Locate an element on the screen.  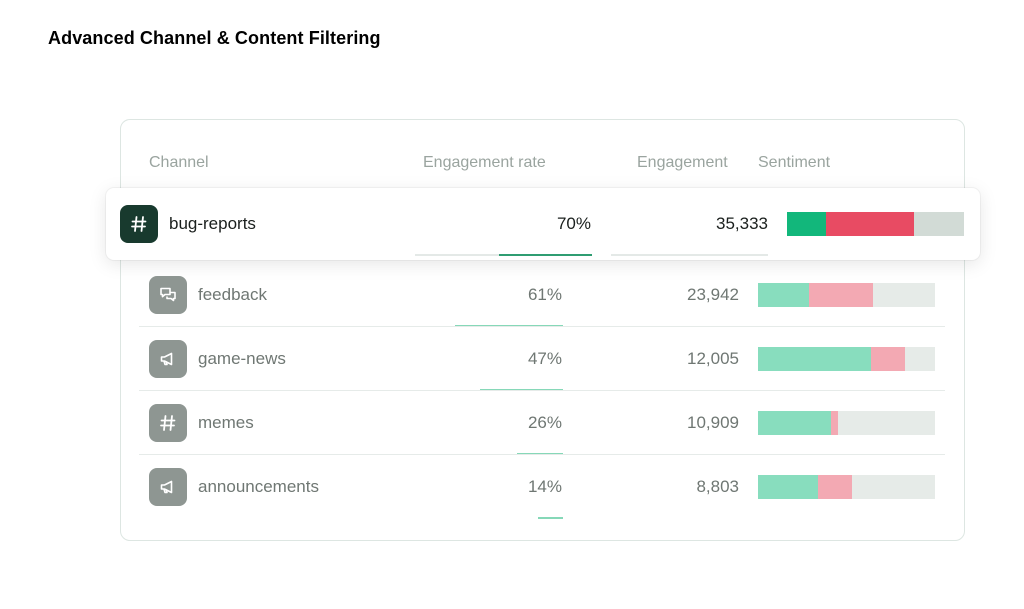
chat-bubbles-icon is located at coordinates (168, 295).